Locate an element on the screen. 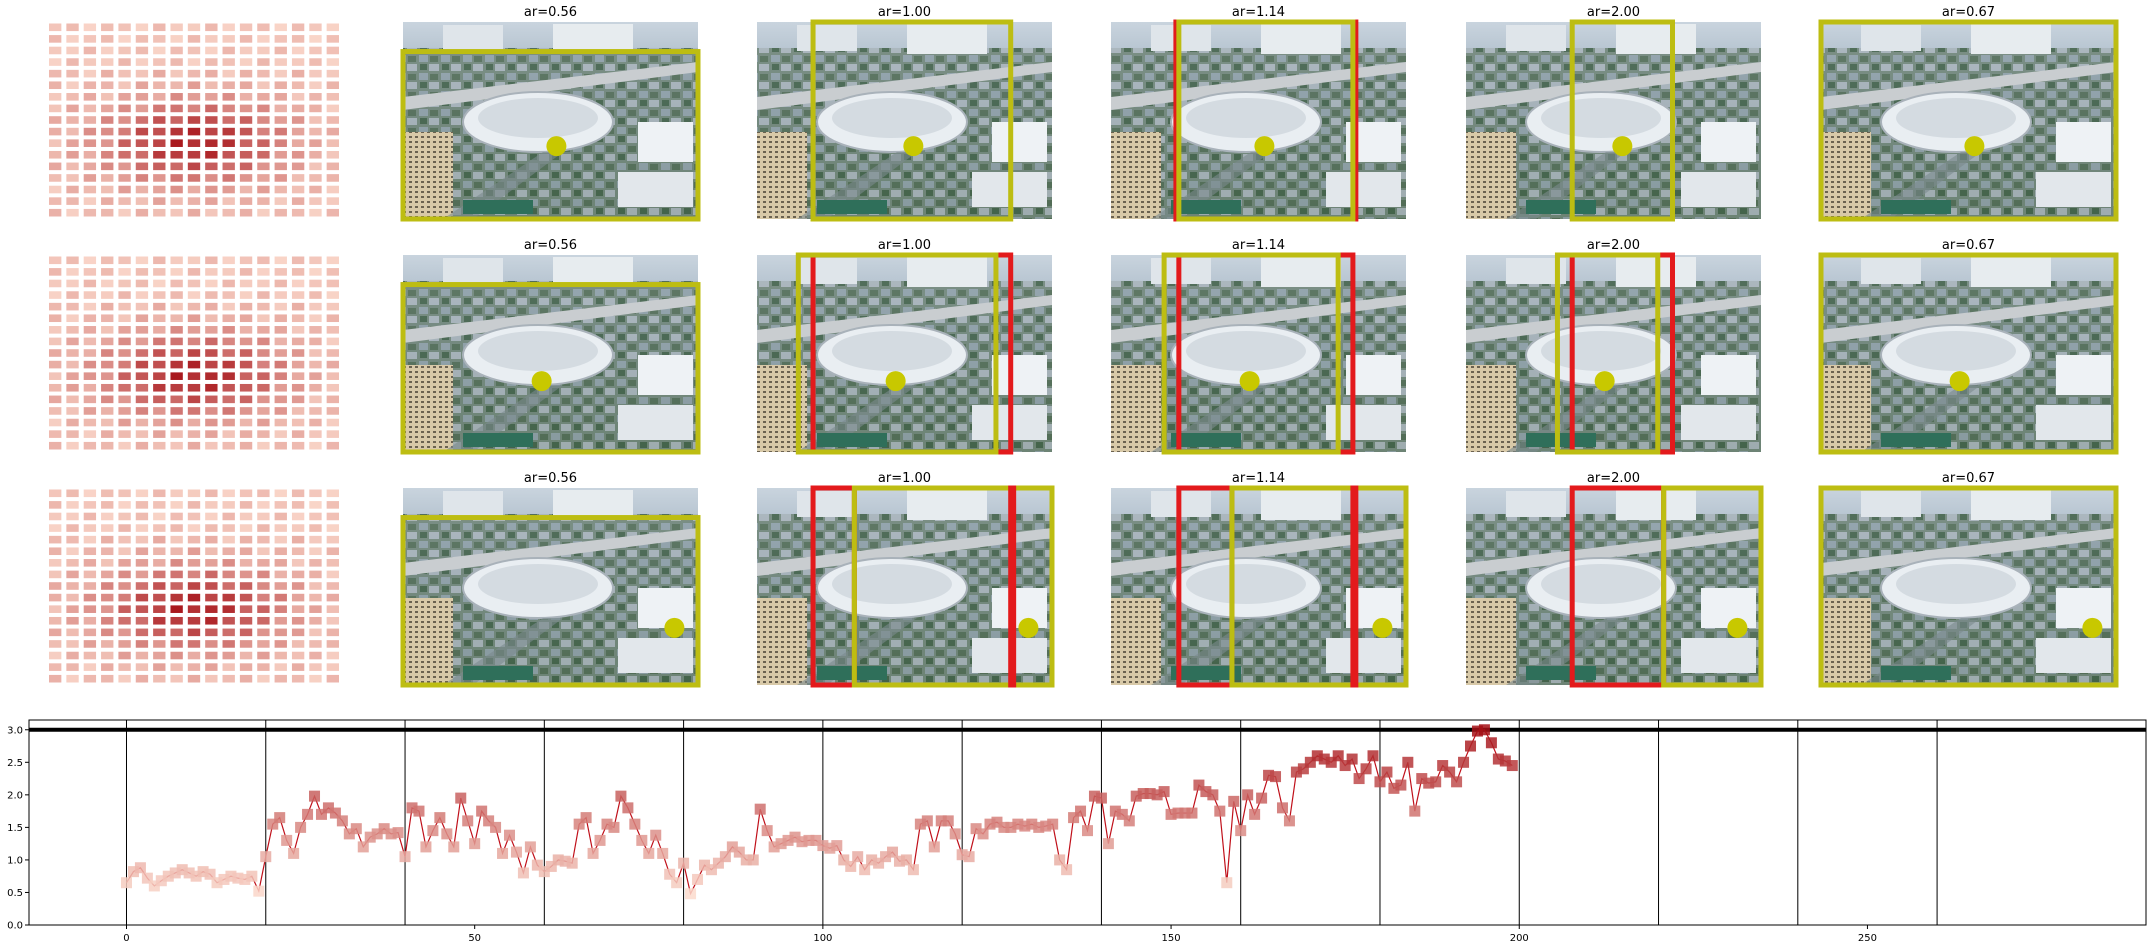 The image size is (2152, 950). panel-r3-c6: ar=0.67 is located at coordinates (1968, 579).